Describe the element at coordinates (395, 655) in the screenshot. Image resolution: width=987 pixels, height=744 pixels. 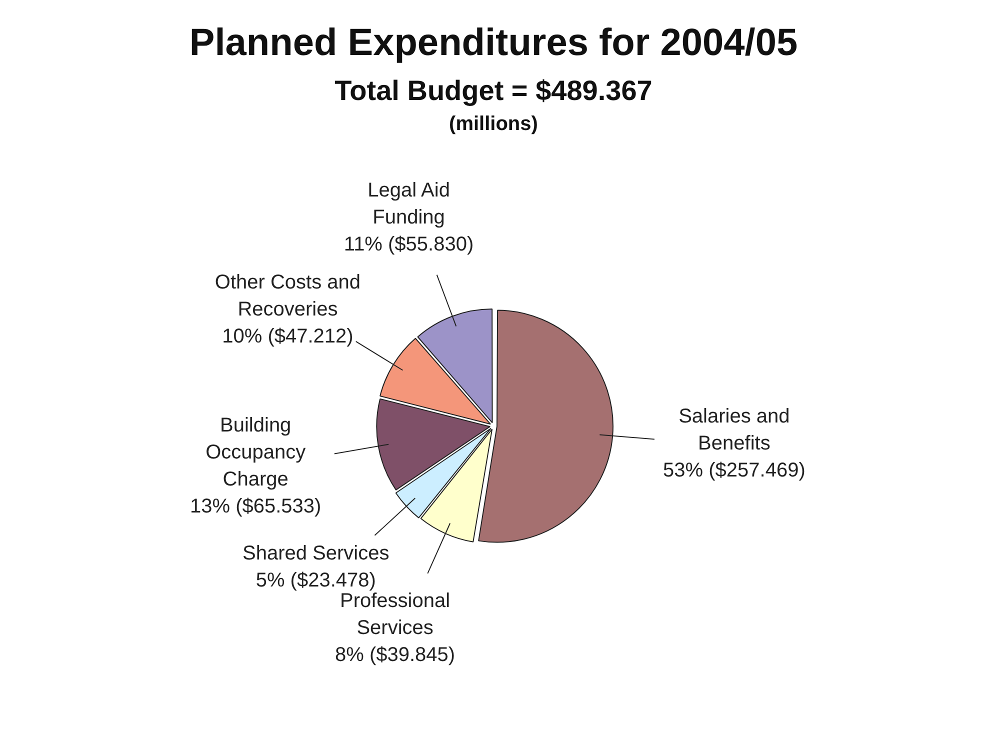
I see `data-label: 8% ($39.845)` at that location.